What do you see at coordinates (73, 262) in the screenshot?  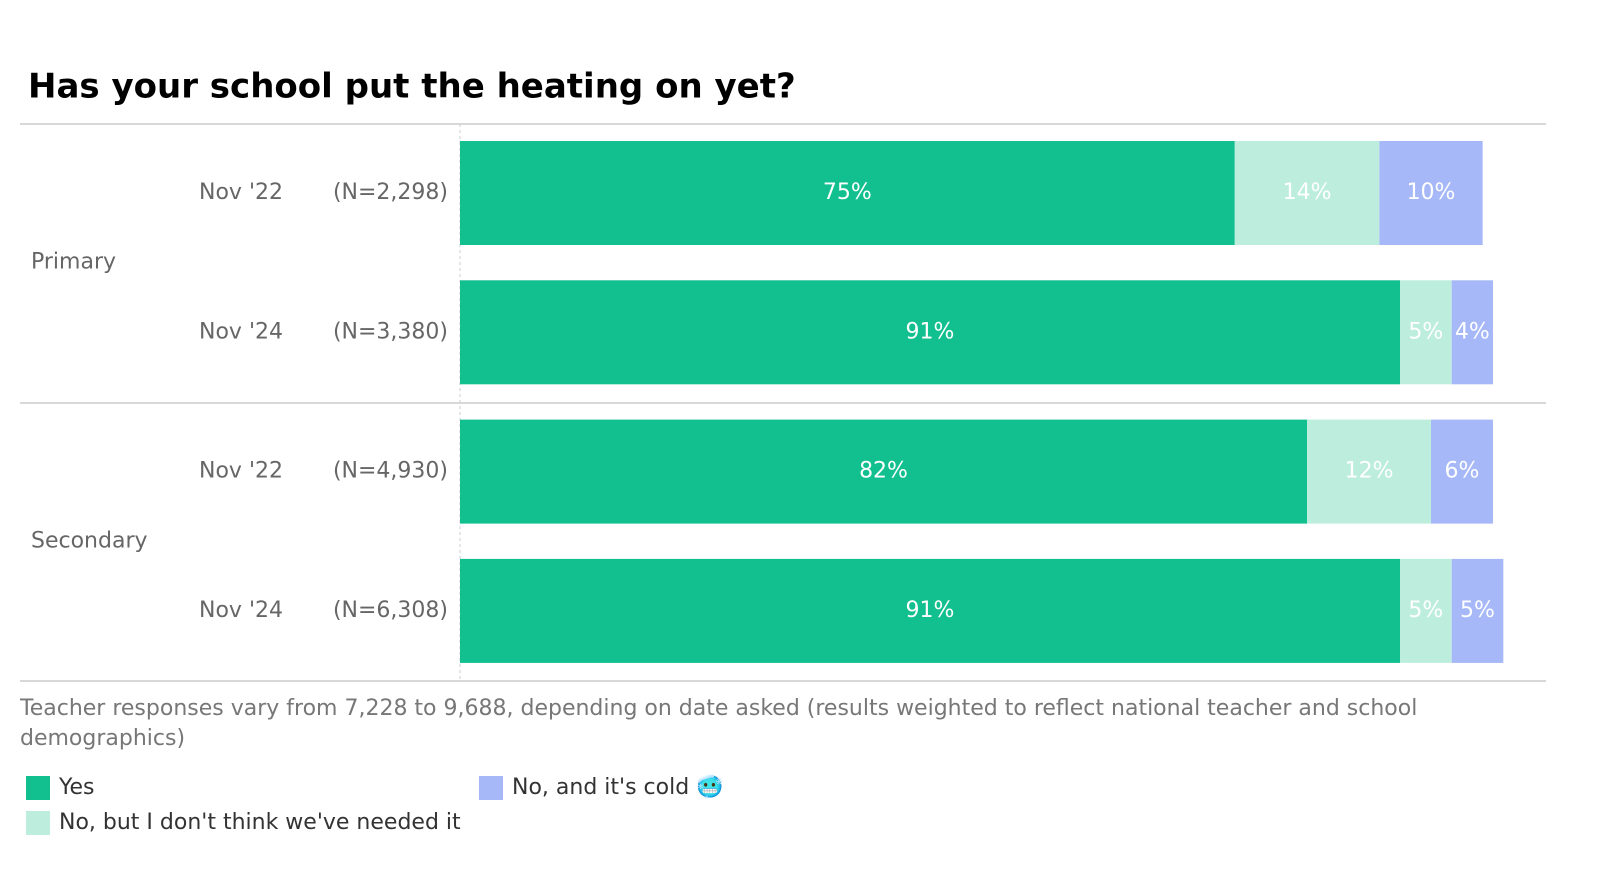 I see `group-label: Primary` at bounding box center [73, 262].